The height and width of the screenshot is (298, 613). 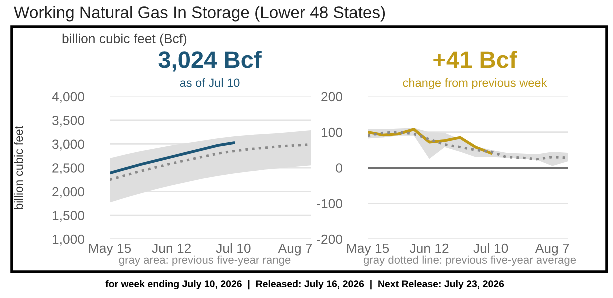 I want to click on chart-subtitle: change from previous week, so click(x=475, y=84).